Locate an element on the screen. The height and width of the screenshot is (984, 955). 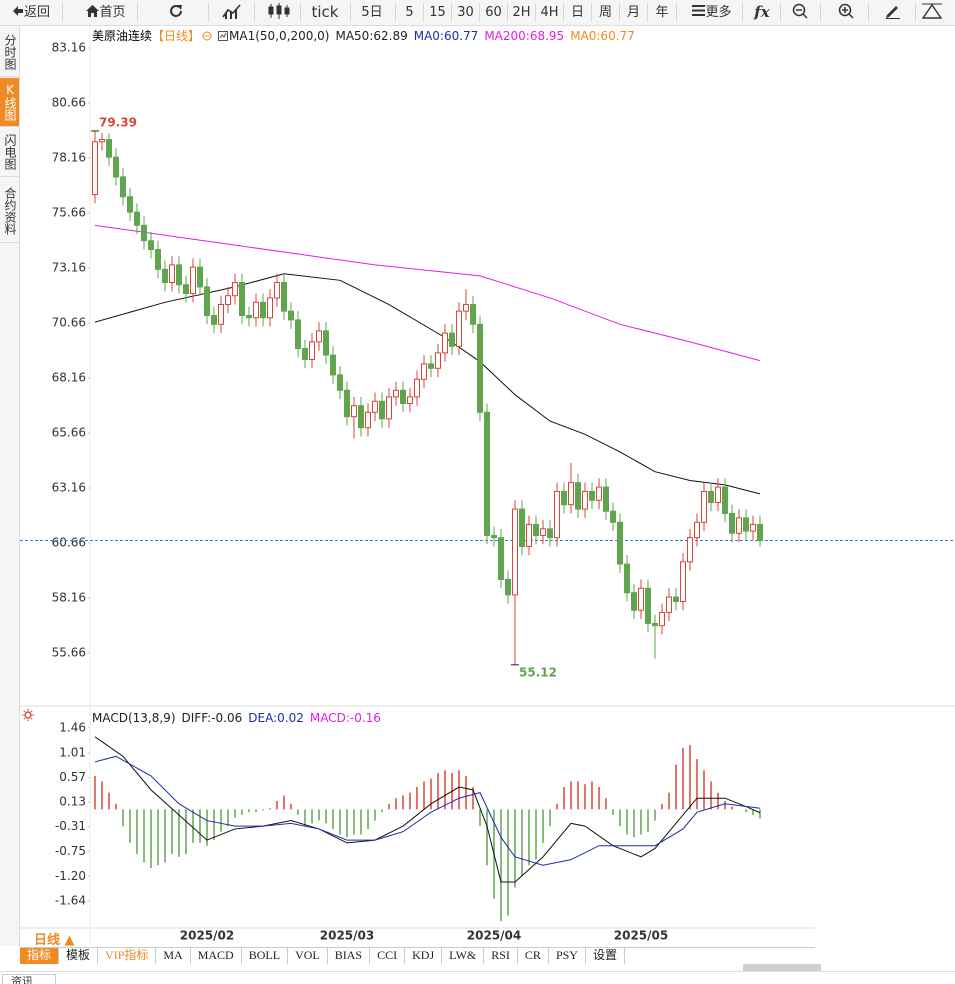
y-tick-label: 68.16 is located at coordinates (69, 377).